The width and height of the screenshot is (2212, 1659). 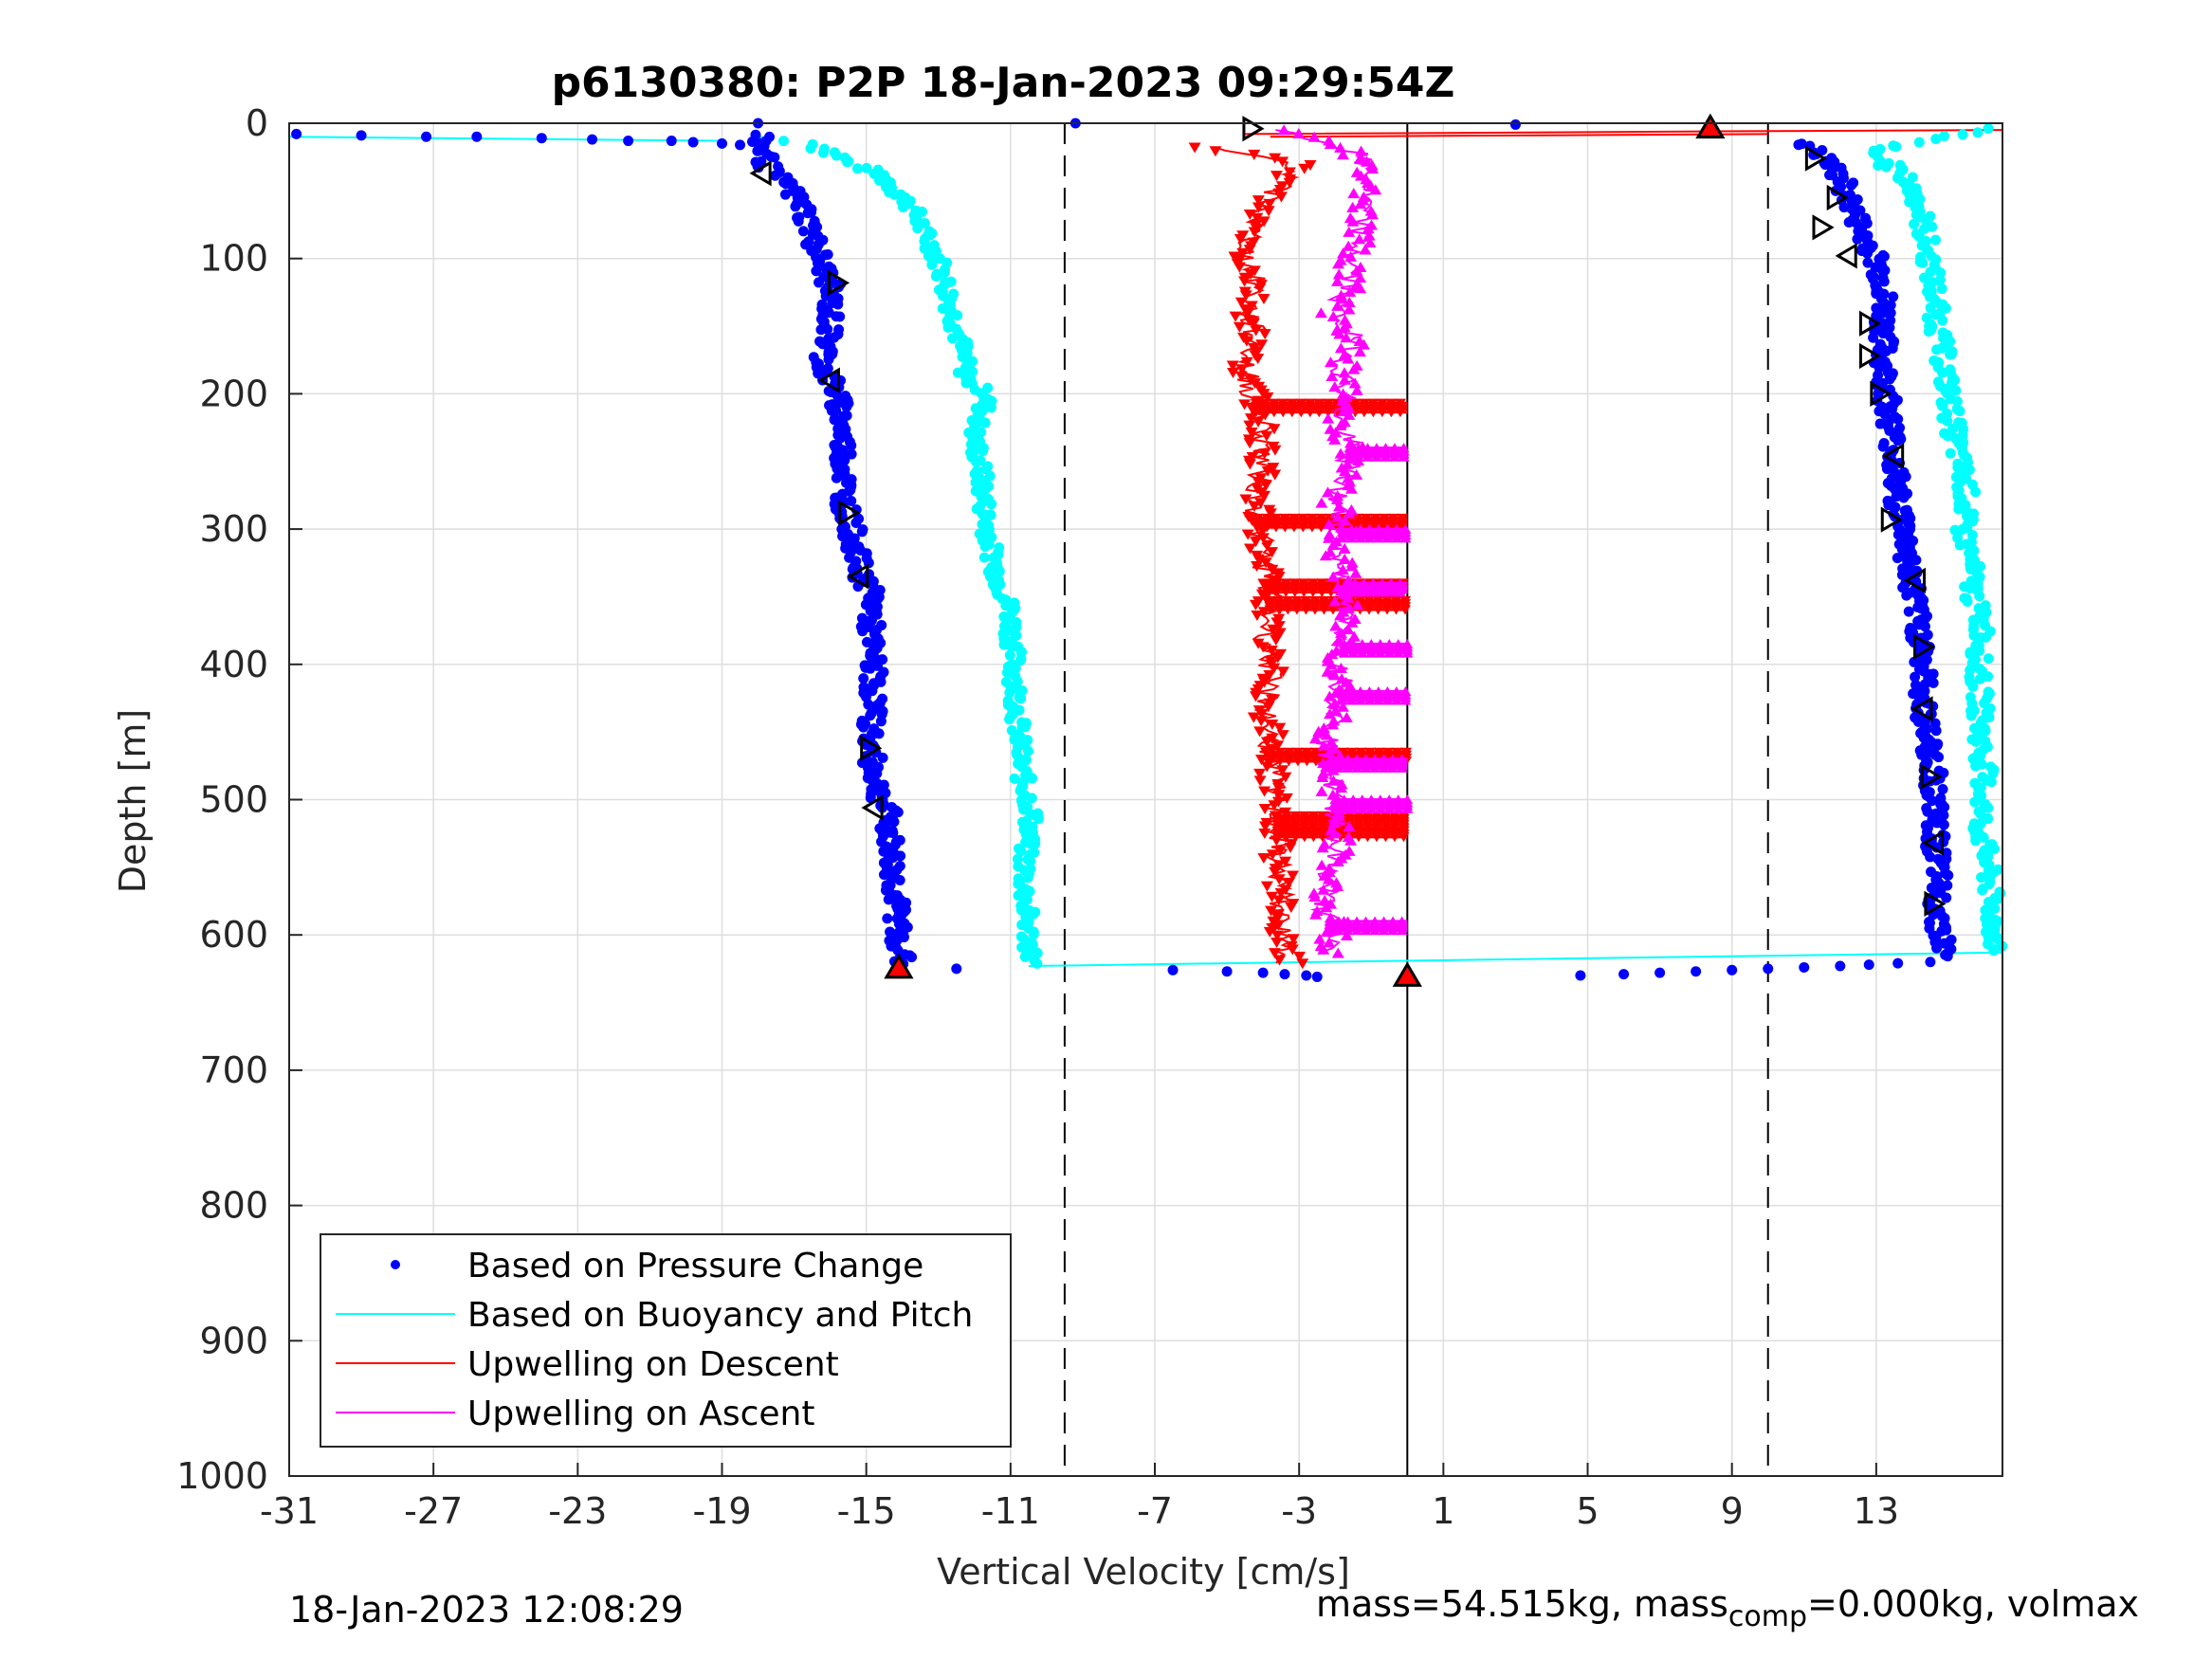 I want to click on x-tick-label: -7, so click(x=1155, y=1511).